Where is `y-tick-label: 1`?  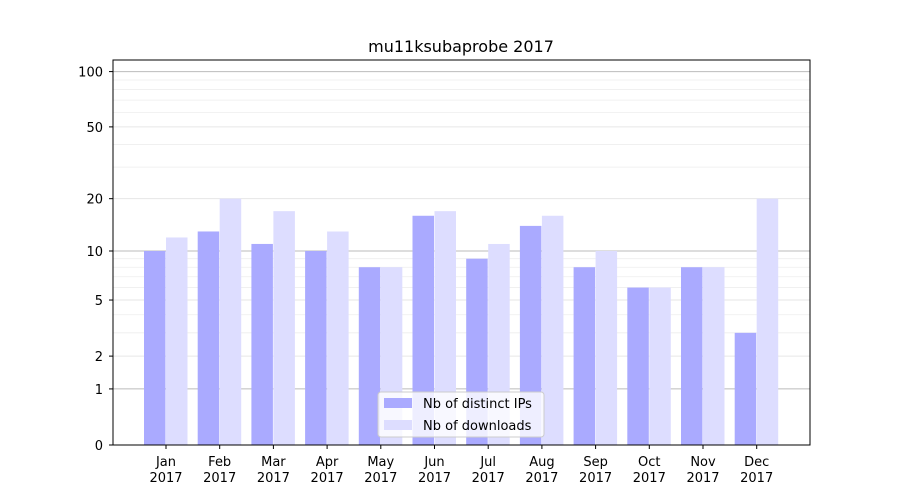
y-tick-label: 1 is located at coordinates (99, 390).